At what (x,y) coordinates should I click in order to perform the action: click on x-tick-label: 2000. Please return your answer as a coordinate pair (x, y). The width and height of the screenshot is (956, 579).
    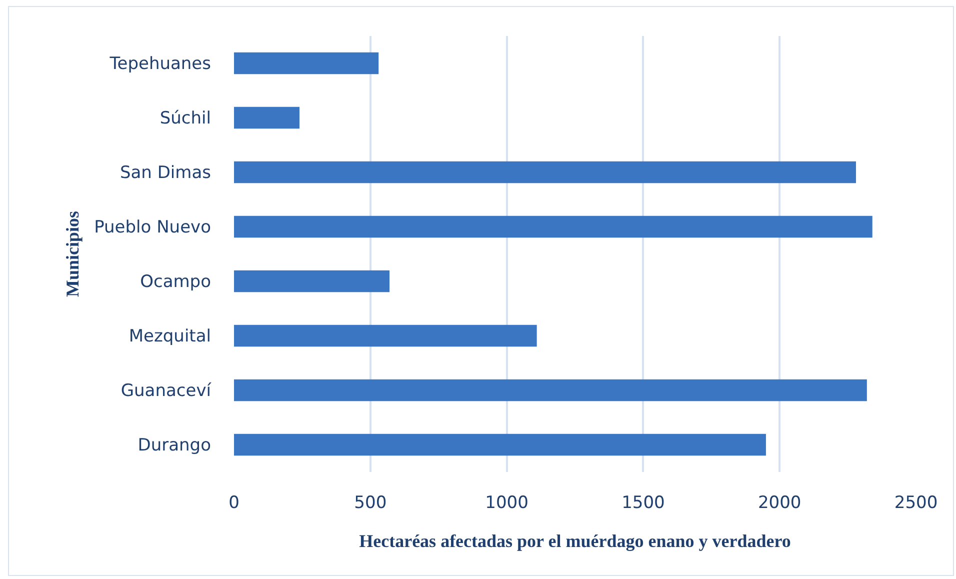
    Looking at the image, I should click on (780, 503).